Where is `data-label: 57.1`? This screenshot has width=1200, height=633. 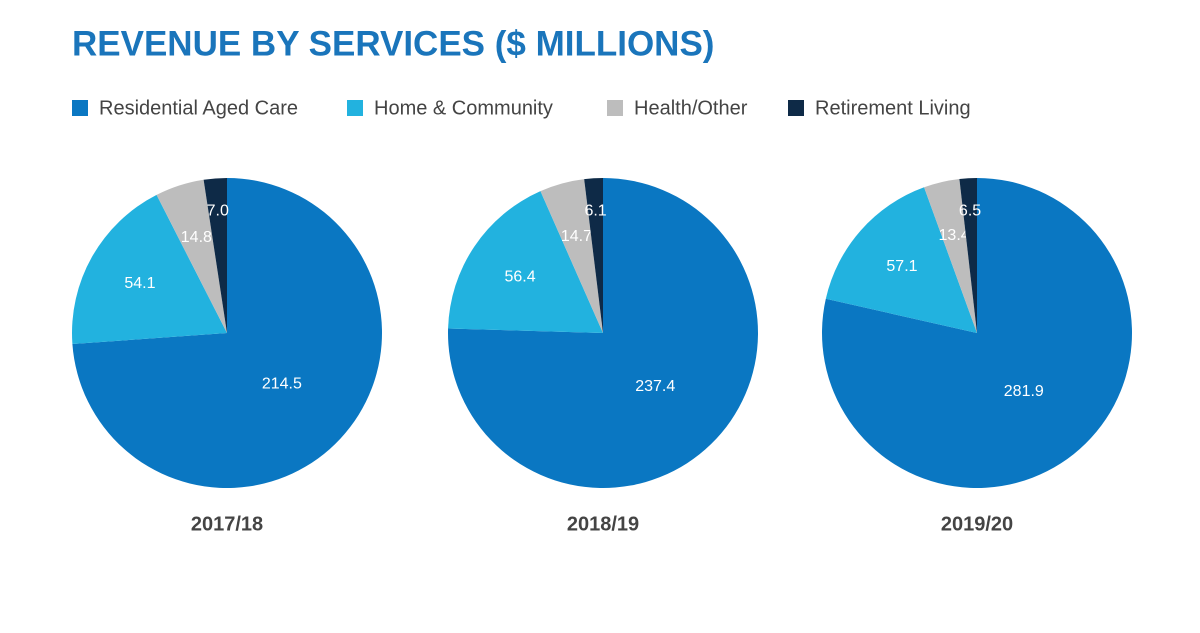 data-label: 57.1 is located at coordinates (901, 266).